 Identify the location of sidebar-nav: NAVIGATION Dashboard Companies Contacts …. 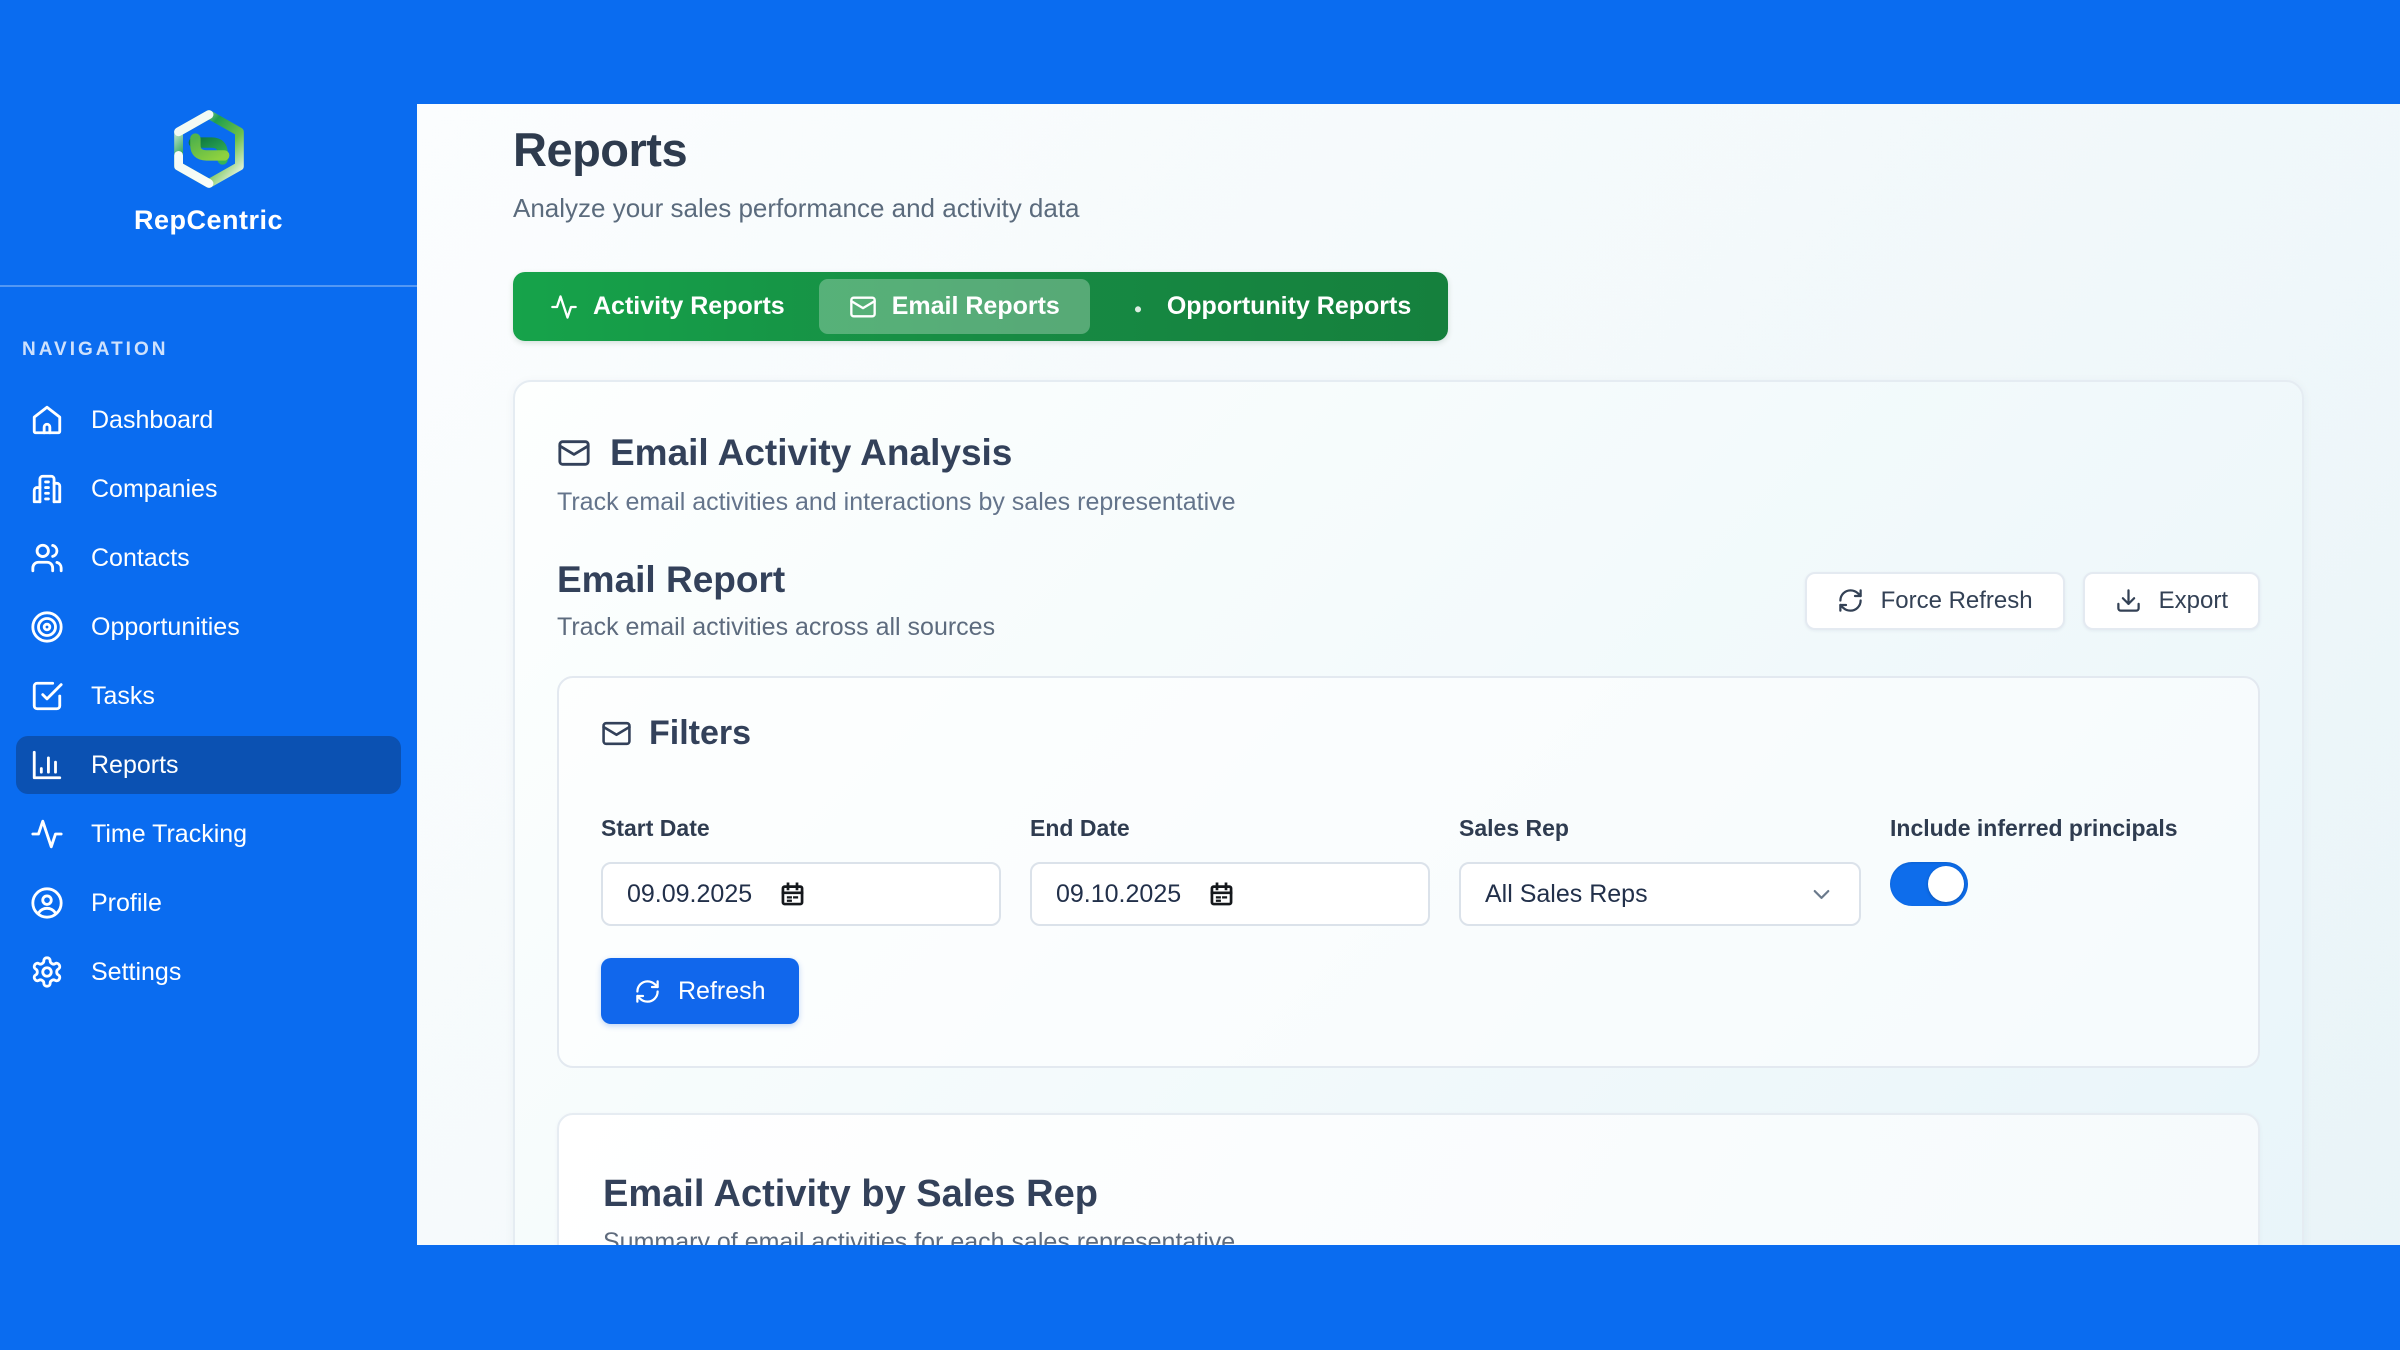
(208, 670).